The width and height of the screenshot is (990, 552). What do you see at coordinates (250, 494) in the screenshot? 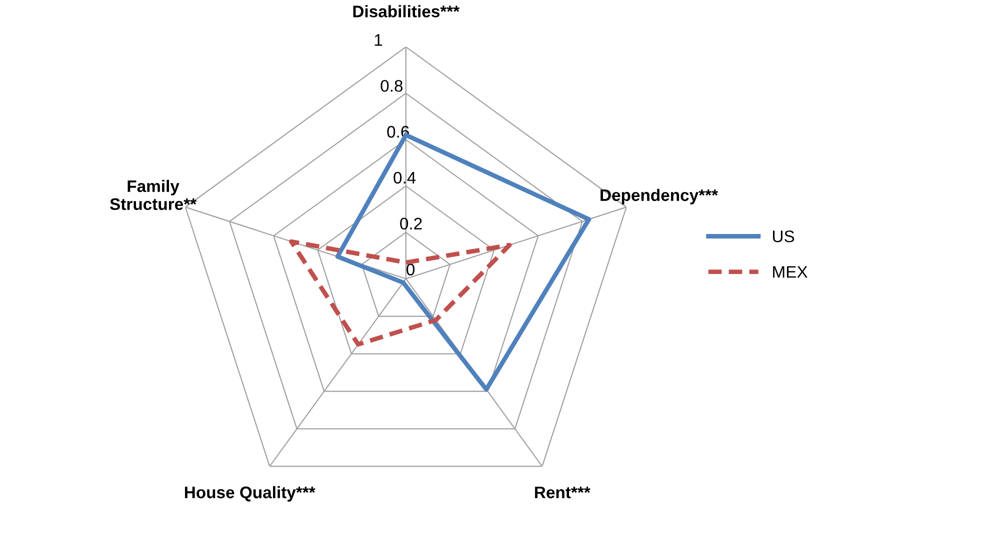
I see `spoke-label: House Quality***` at bounding box center [250, 494].